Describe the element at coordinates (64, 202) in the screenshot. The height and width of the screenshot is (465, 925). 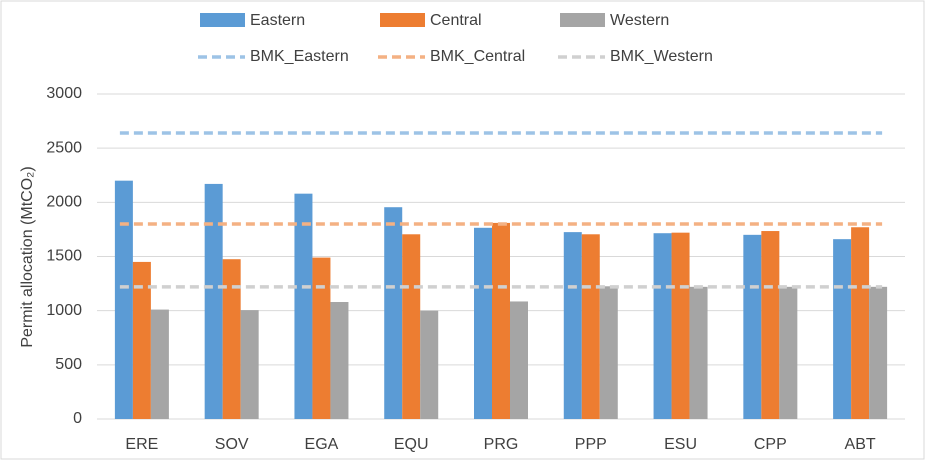
I see `y-tick-label: 2000` at that location.